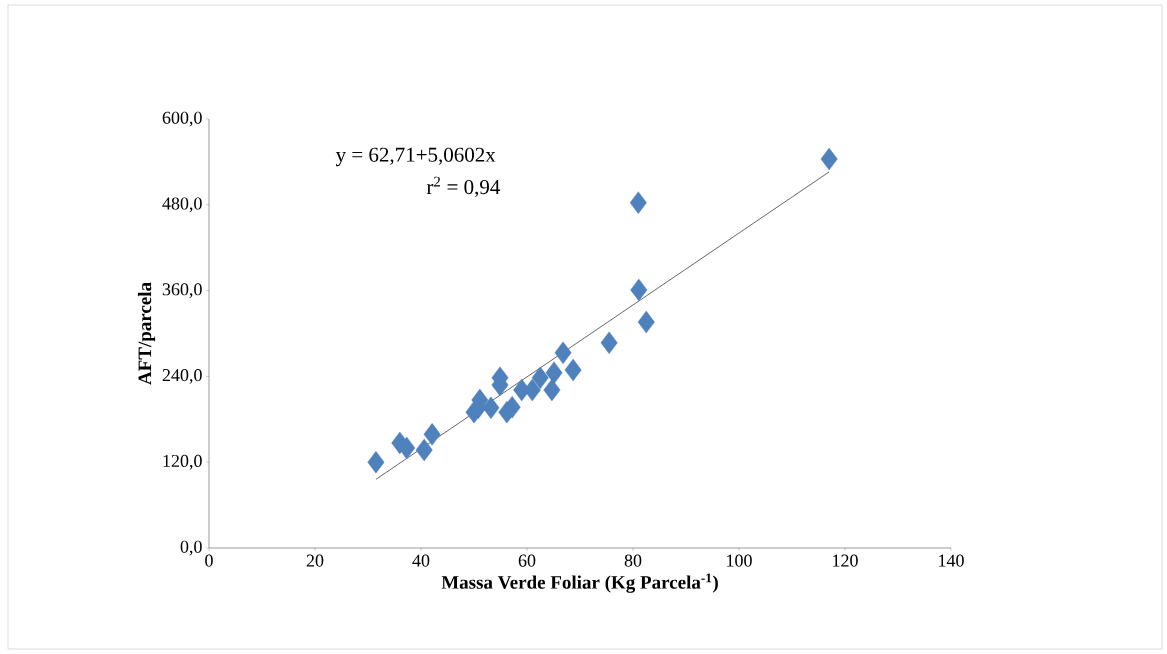 This screenshot has width=1167, height=654. I want to click on x-tick-label: 80, so click(633, 560).